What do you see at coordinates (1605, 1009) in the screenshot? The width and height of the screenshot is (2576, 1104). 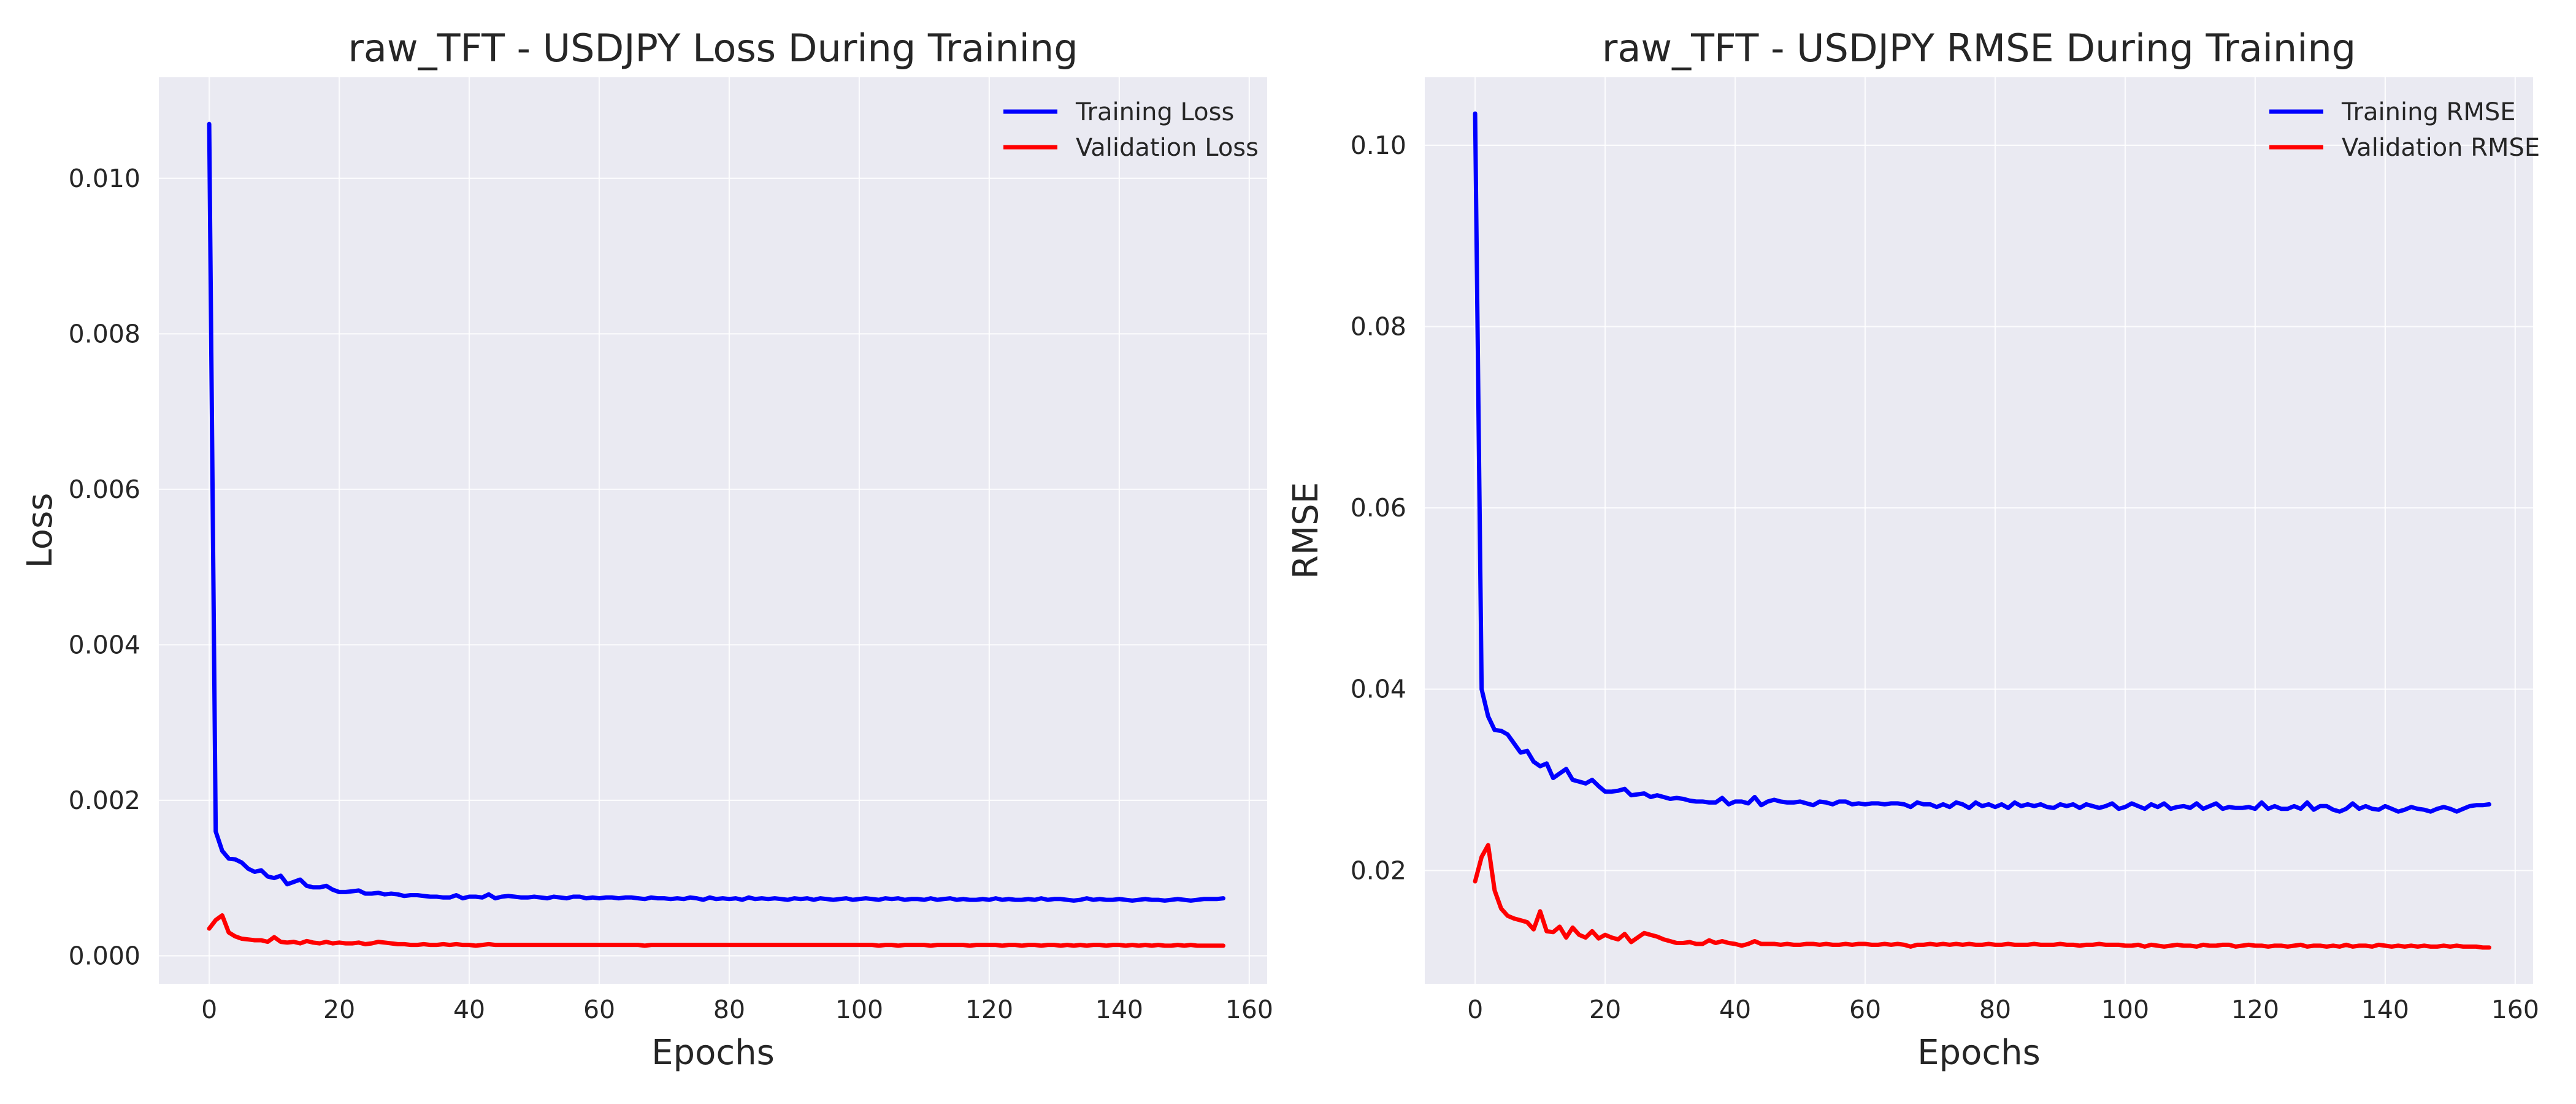 I see `rmse-x-tick-label: 20` at bounding box center [1605, 1009].